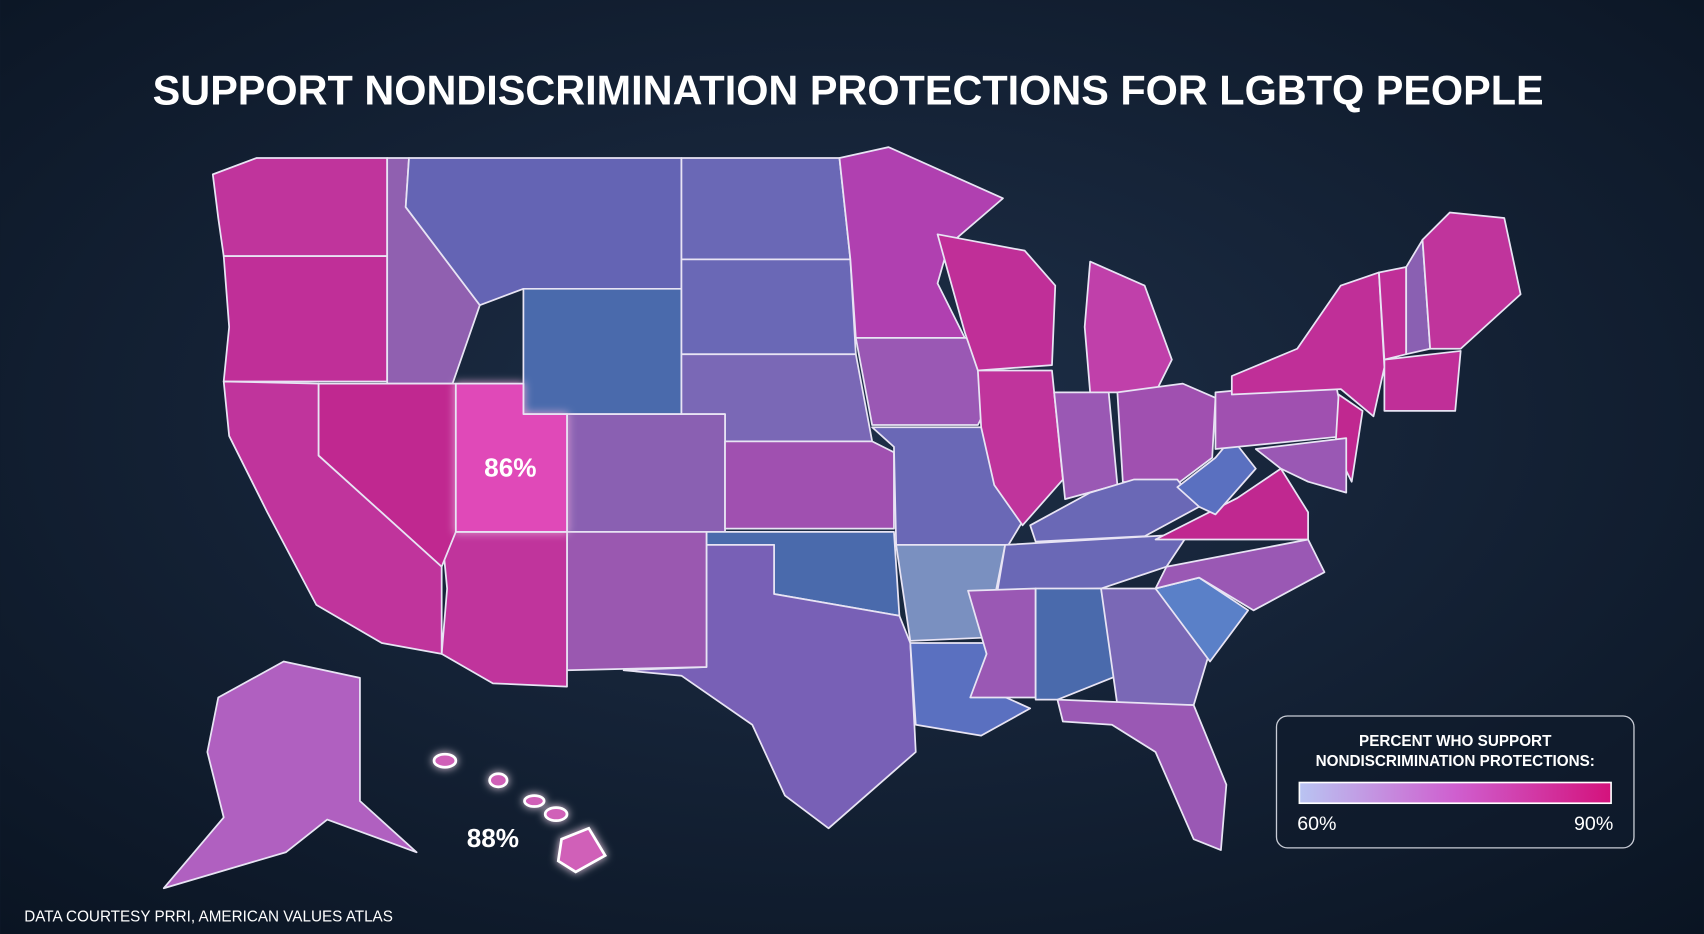  I want to click on legend-title: PERCENT WHO SUPPORT, so click(1455, 741).